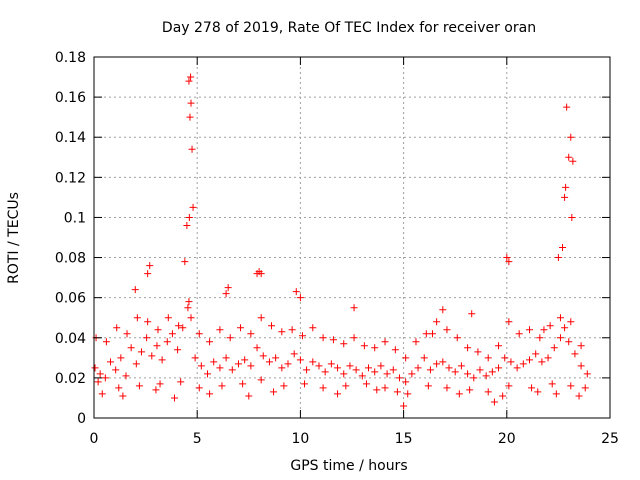 This screenshot has height=480, width=640. I want to click on x-tick-label: 25, so click(610, 439).